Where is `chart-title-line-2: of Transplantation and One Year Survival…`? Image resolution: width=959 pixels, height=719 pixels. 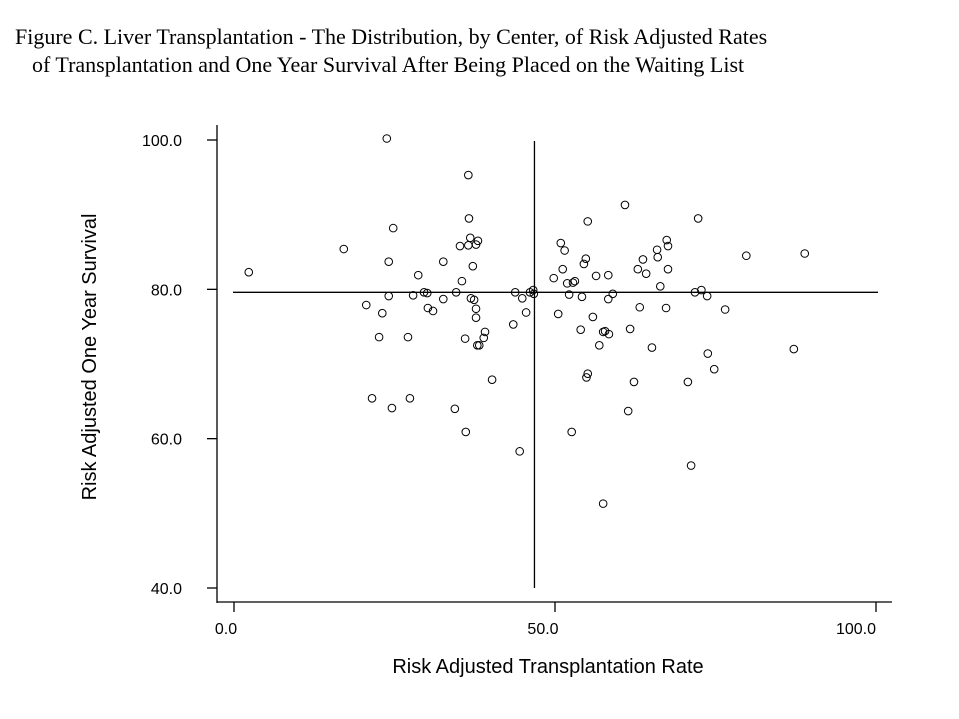 chart-title-line-2: of Transplantation and One Year Survival… is located at coordinates (388, 64).